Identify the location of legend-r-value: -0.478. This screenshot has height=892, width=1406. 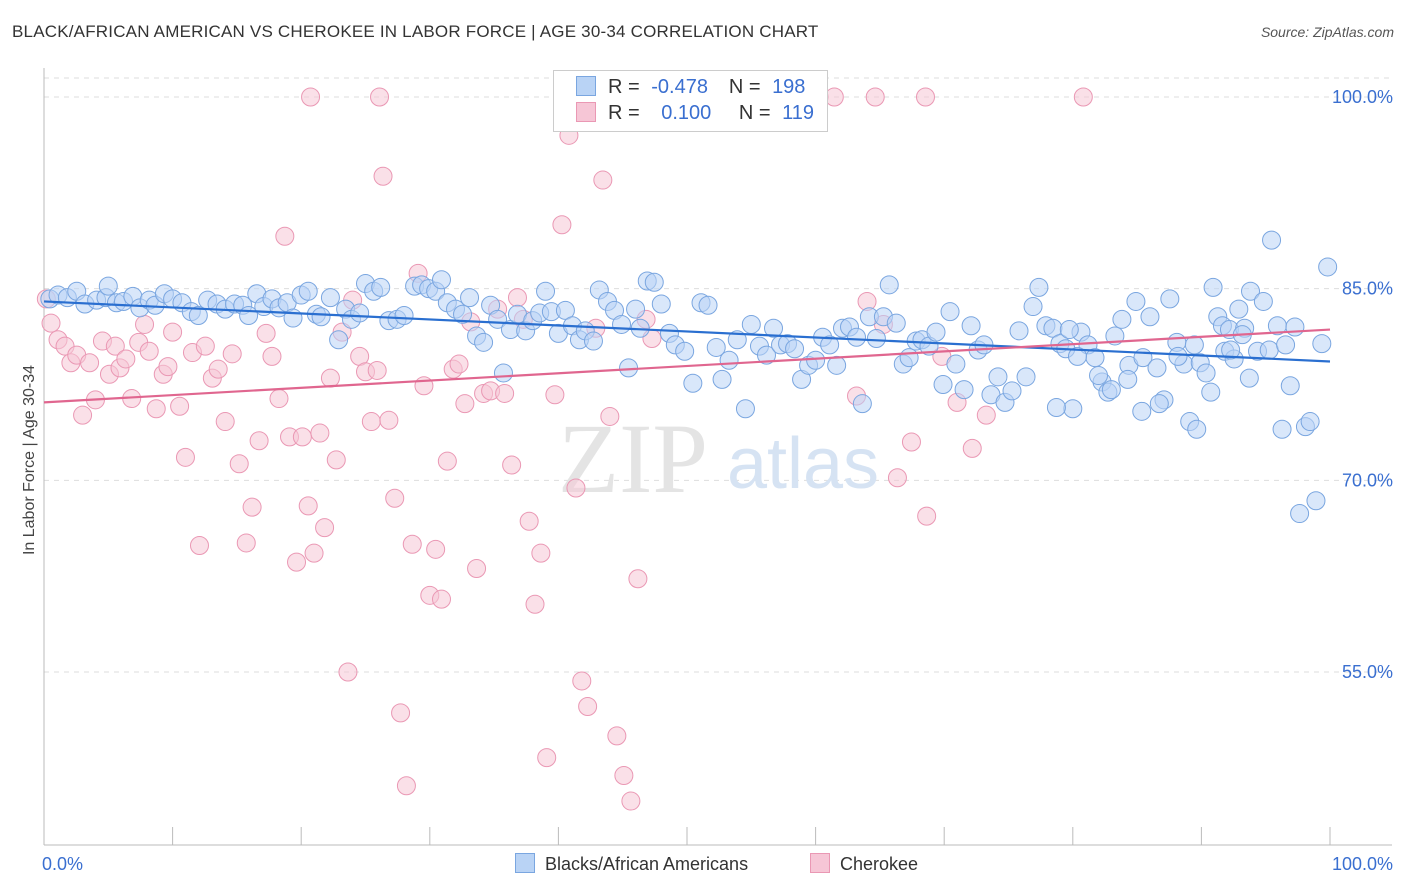
(679, 87).